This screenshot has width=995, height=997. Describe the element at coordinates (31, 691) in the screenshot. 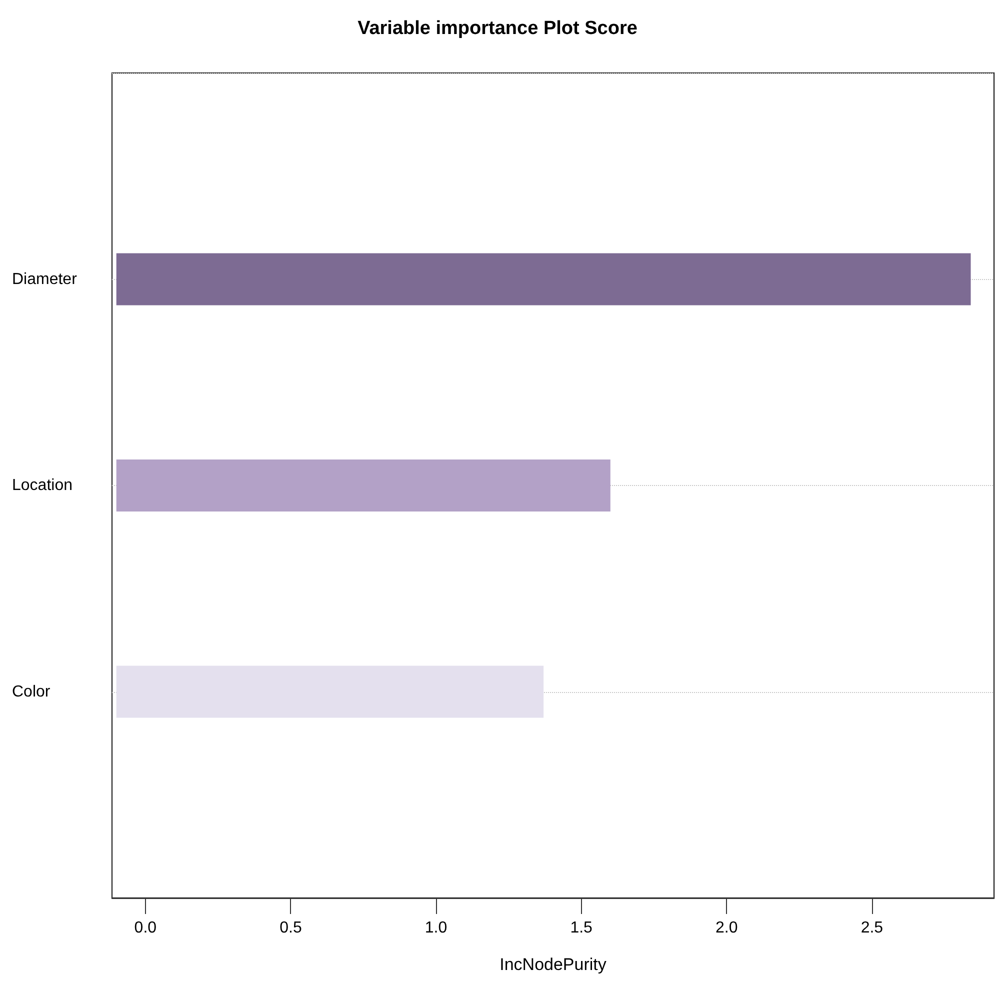

I see `y-tick-label: Color` at that location.